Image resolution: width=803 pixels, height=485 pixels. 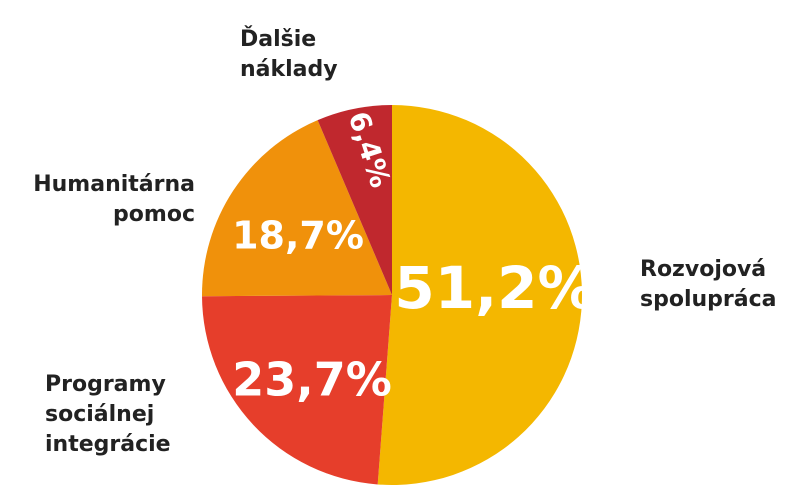 I want to click on category-label: Rozvojová spolupráca, so click(x=708, y=284).